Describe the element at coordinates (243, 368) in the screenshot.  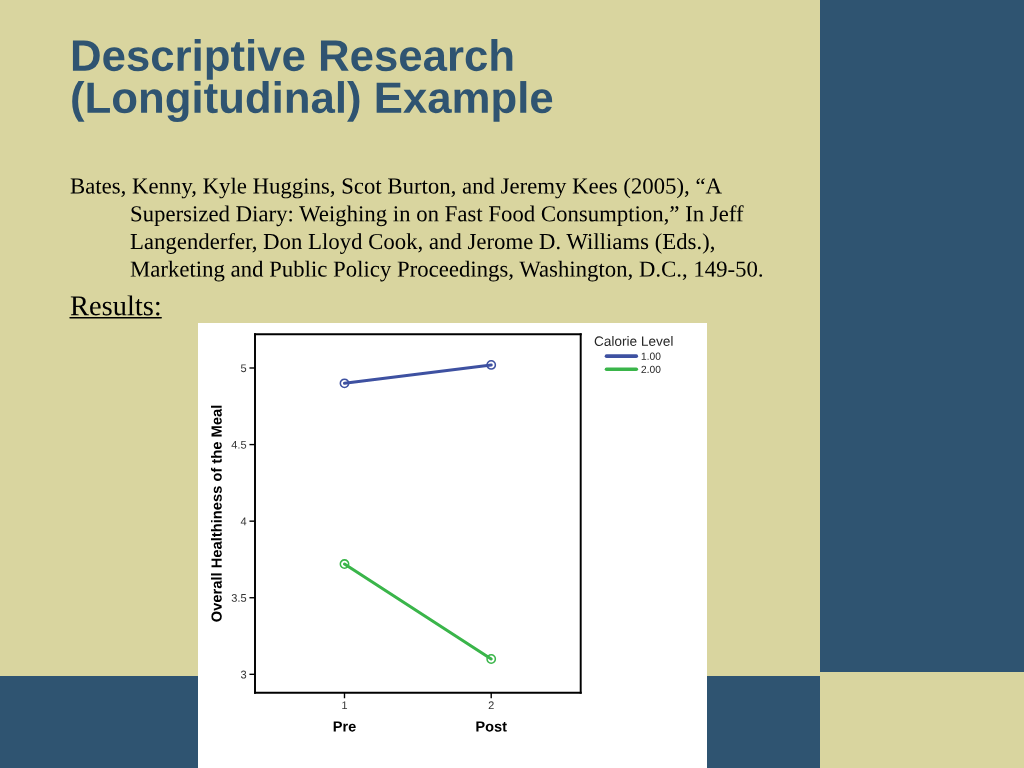
I see `y-tick-label: 5` at that location.